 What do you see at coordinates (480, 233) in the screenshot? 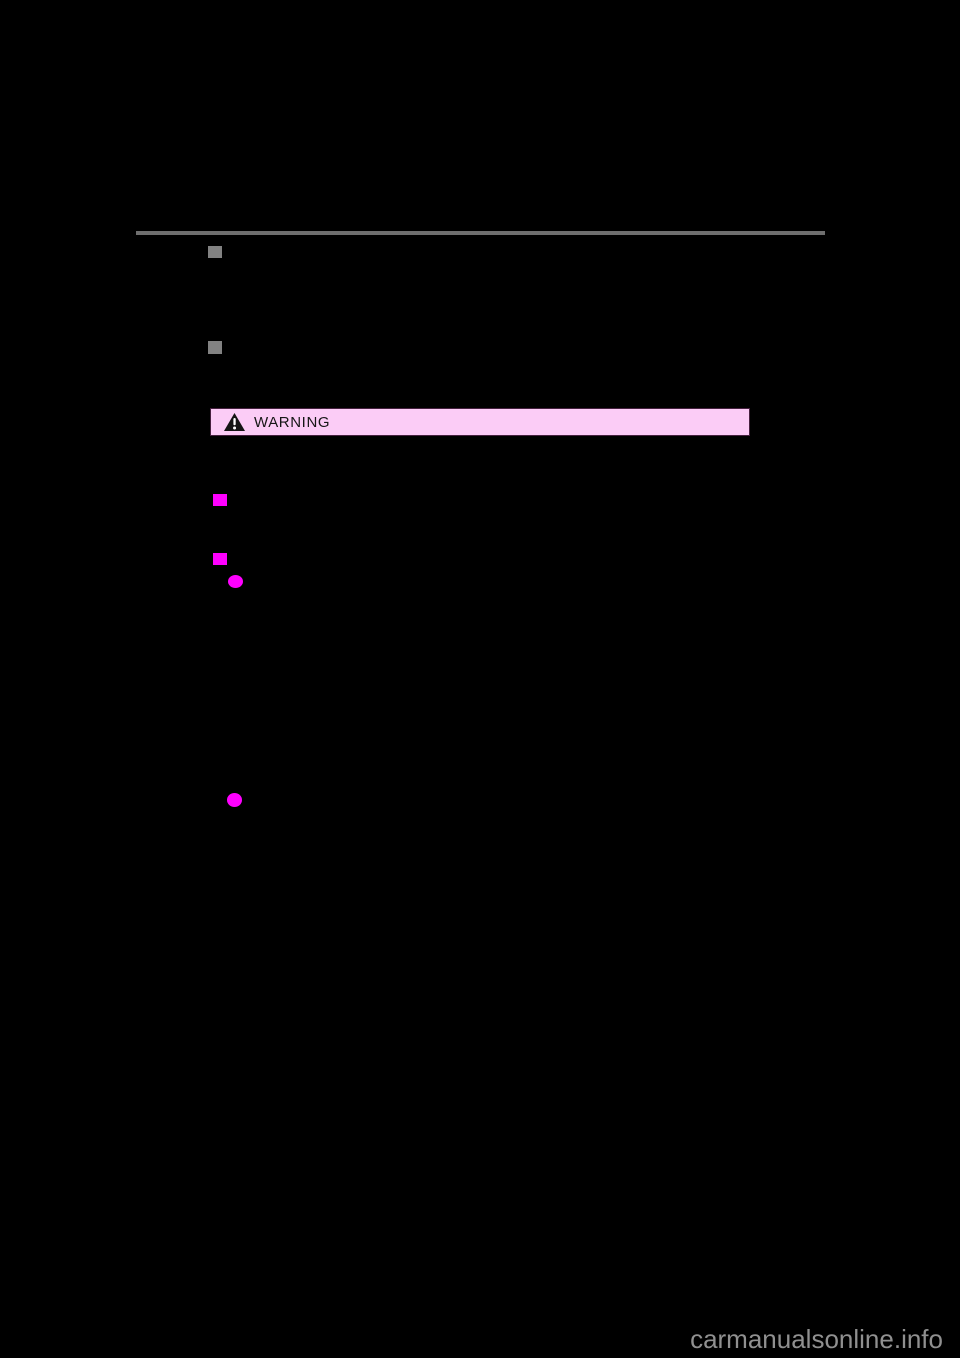
I see `section-divider` at bounding box center [480, 233].